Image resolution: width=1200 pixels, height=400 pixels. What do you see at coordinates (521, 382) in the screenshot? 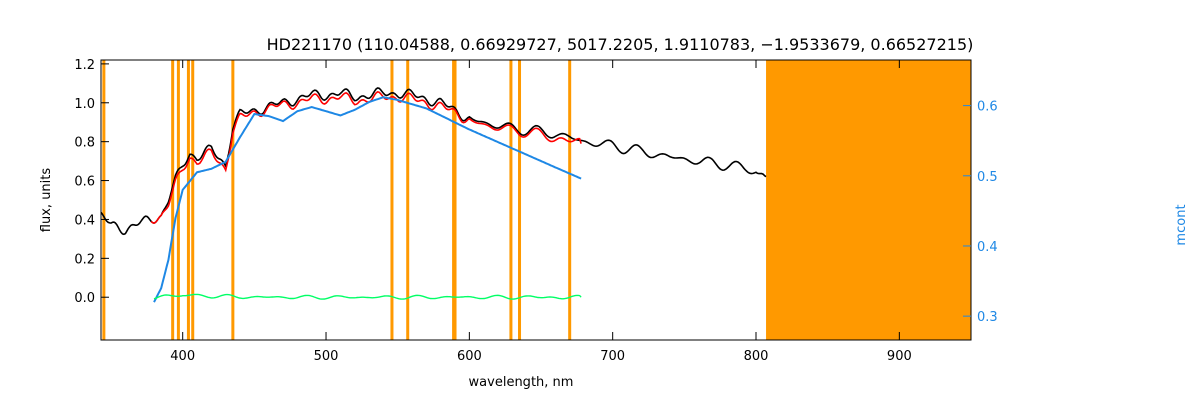
I see `x-axis-label: wavelength, nm` at bounding box center [521, 382].